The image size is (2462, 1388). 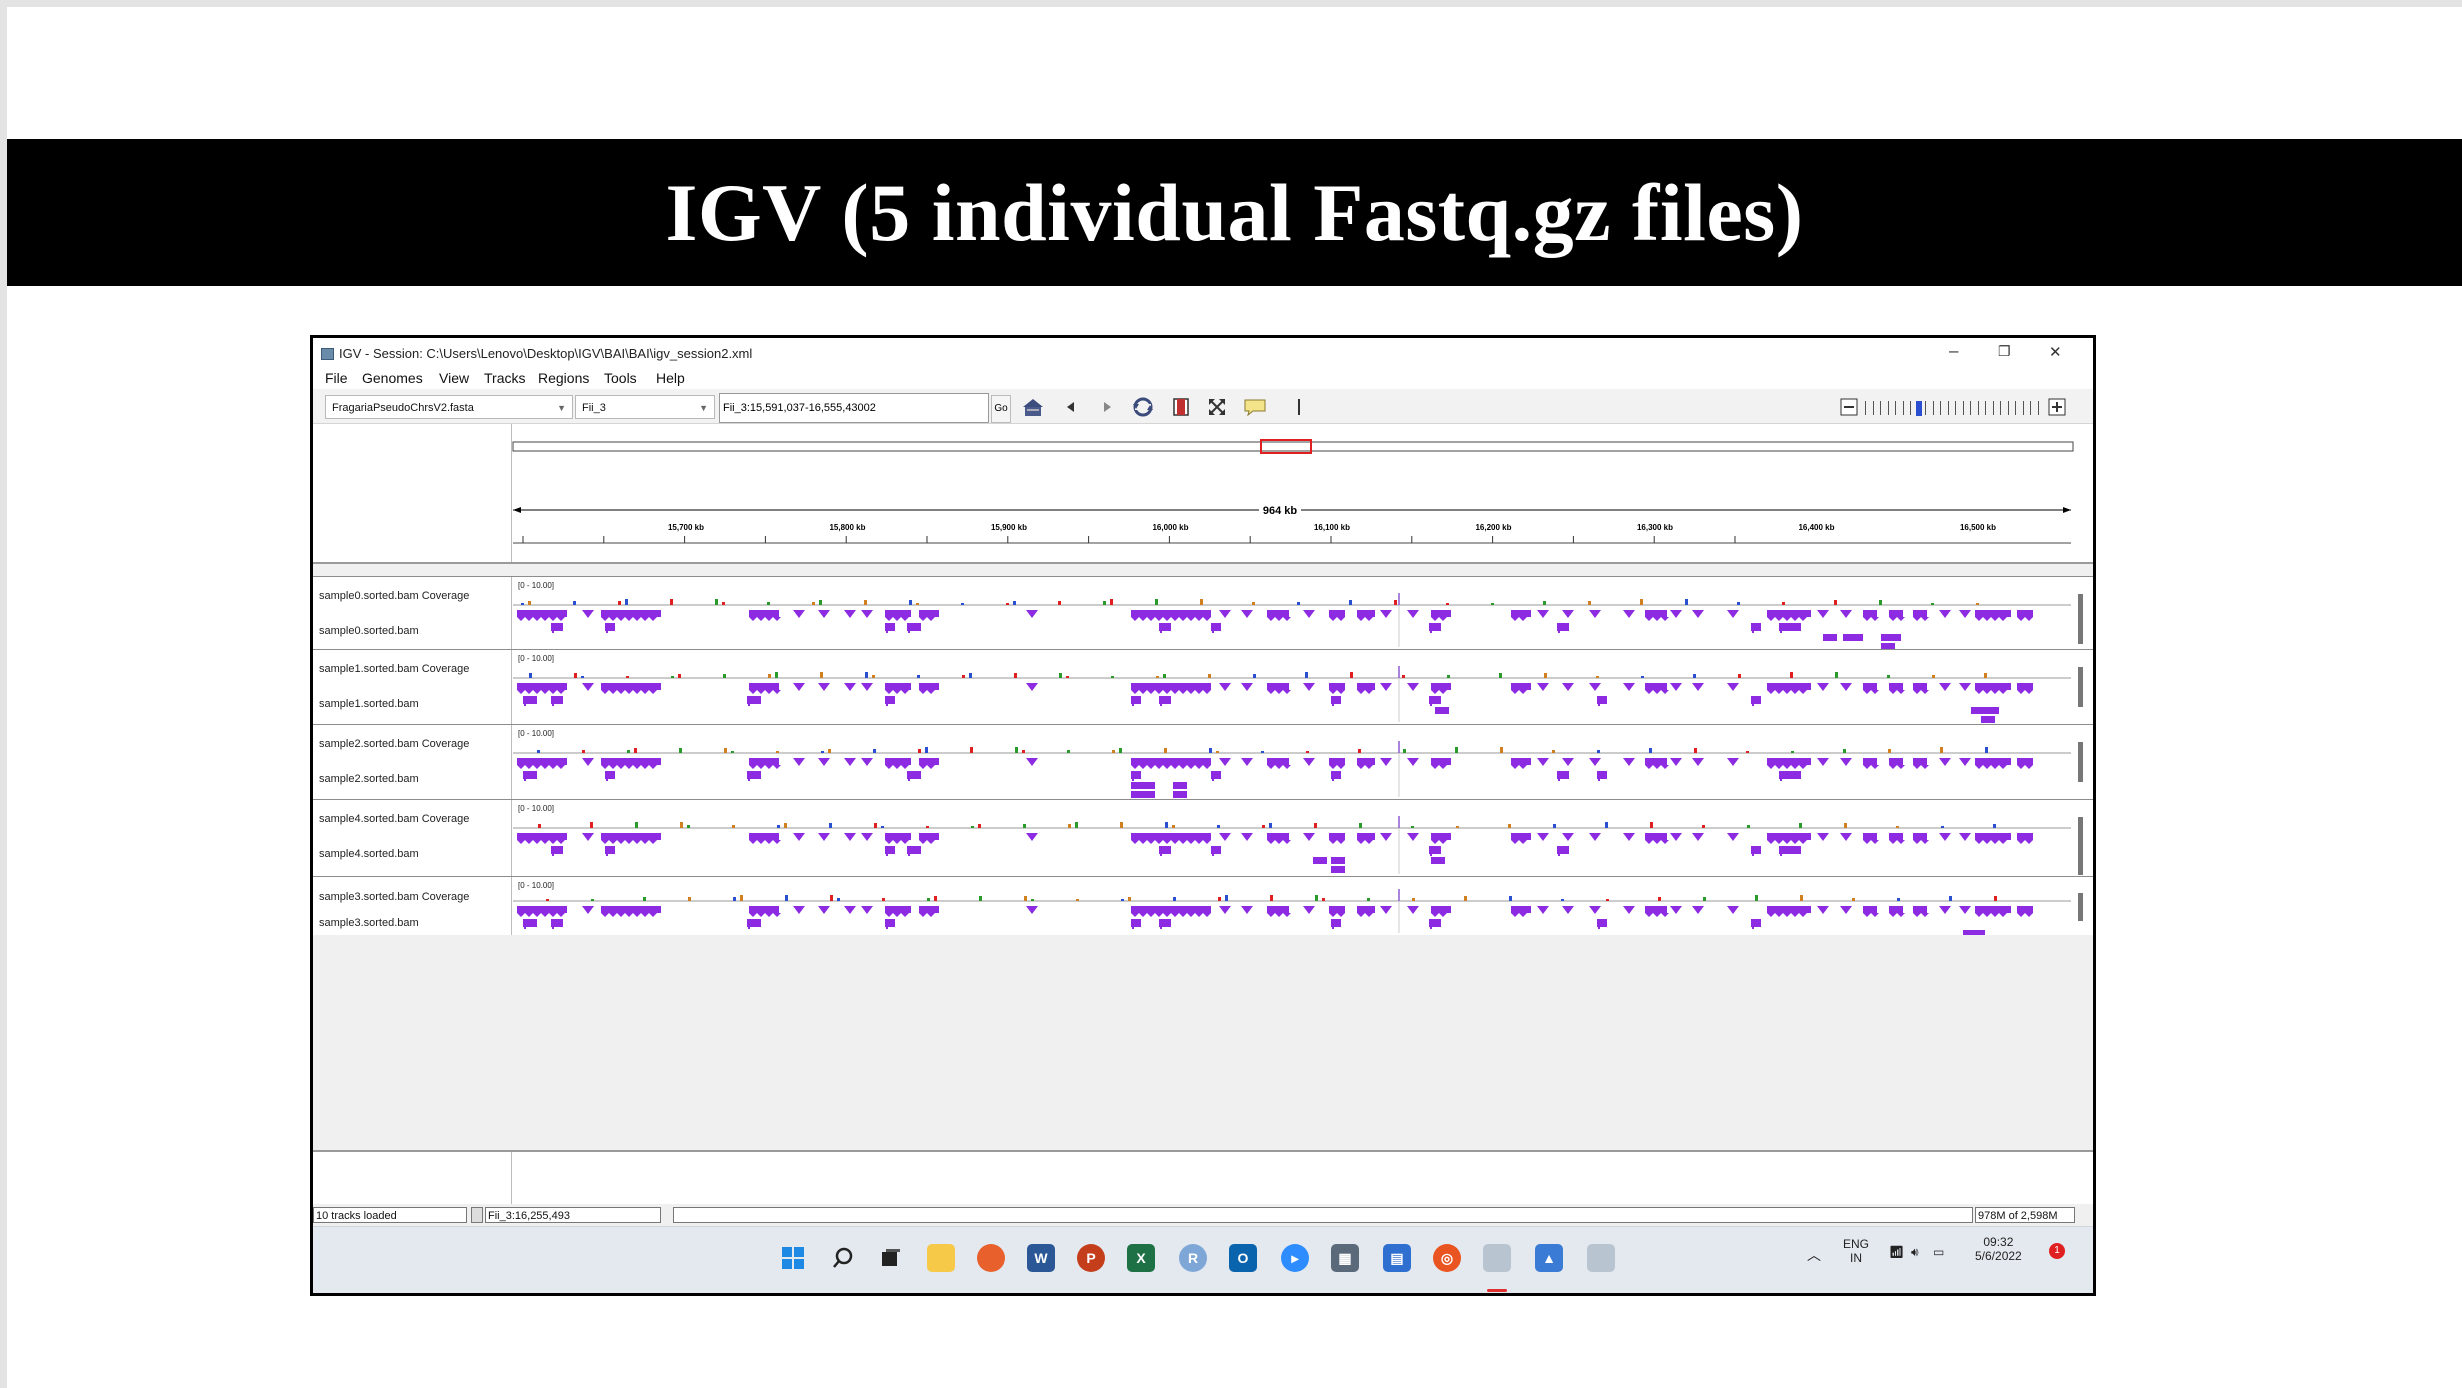 I want to click on fit-to-window-icon, so click(x=1217, y=407).